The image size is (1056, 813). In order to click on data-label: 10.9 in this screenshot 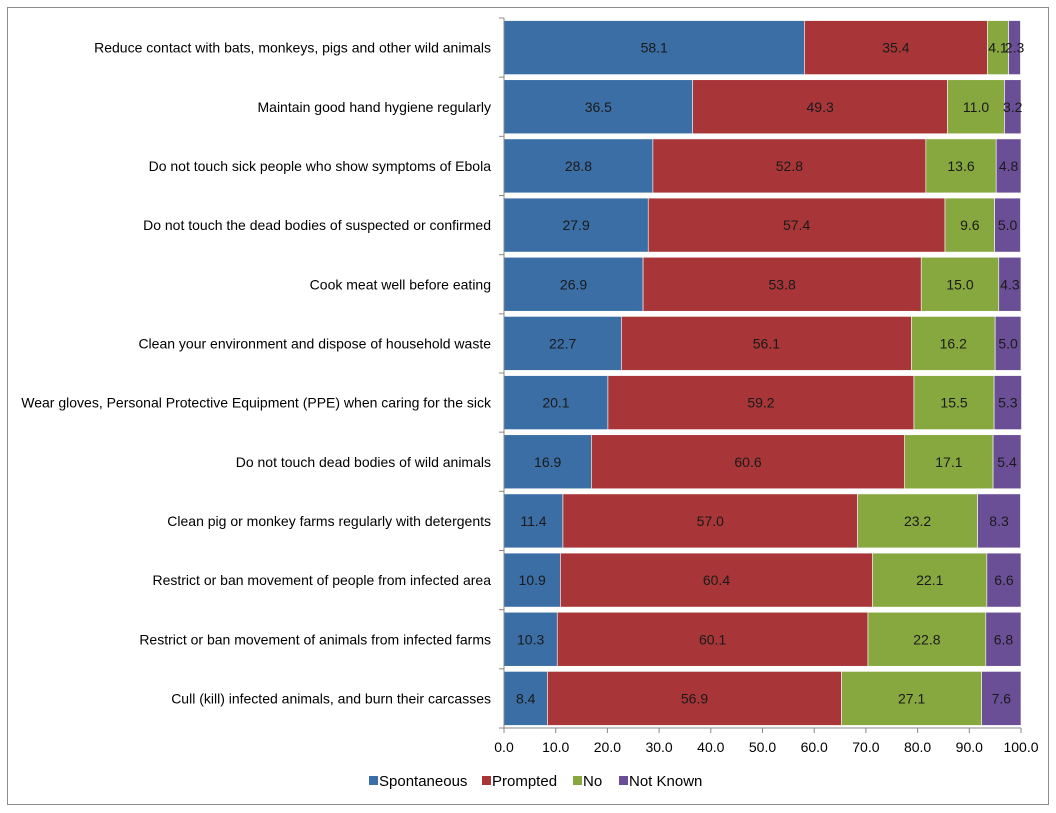, I will do `click(532, 580)`.